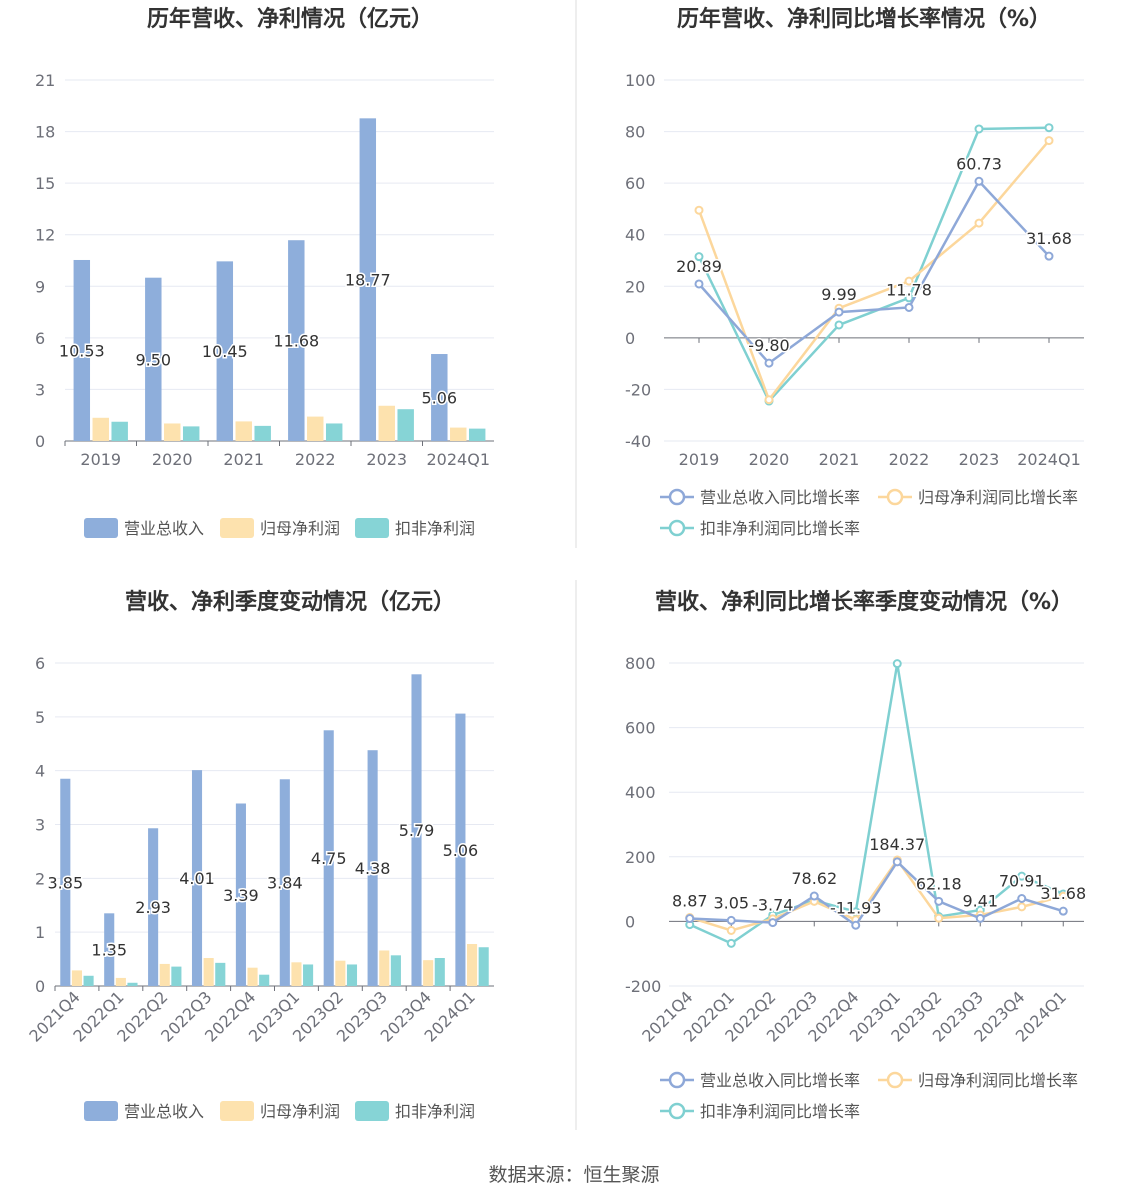 Image resolution: width=1148 pixels, height=1202 pixels. Describe the element at coordinates (290, 19) in the screenshot. I see `annual-bar-title: 历年营收、净利情况（亿元）` at that location.